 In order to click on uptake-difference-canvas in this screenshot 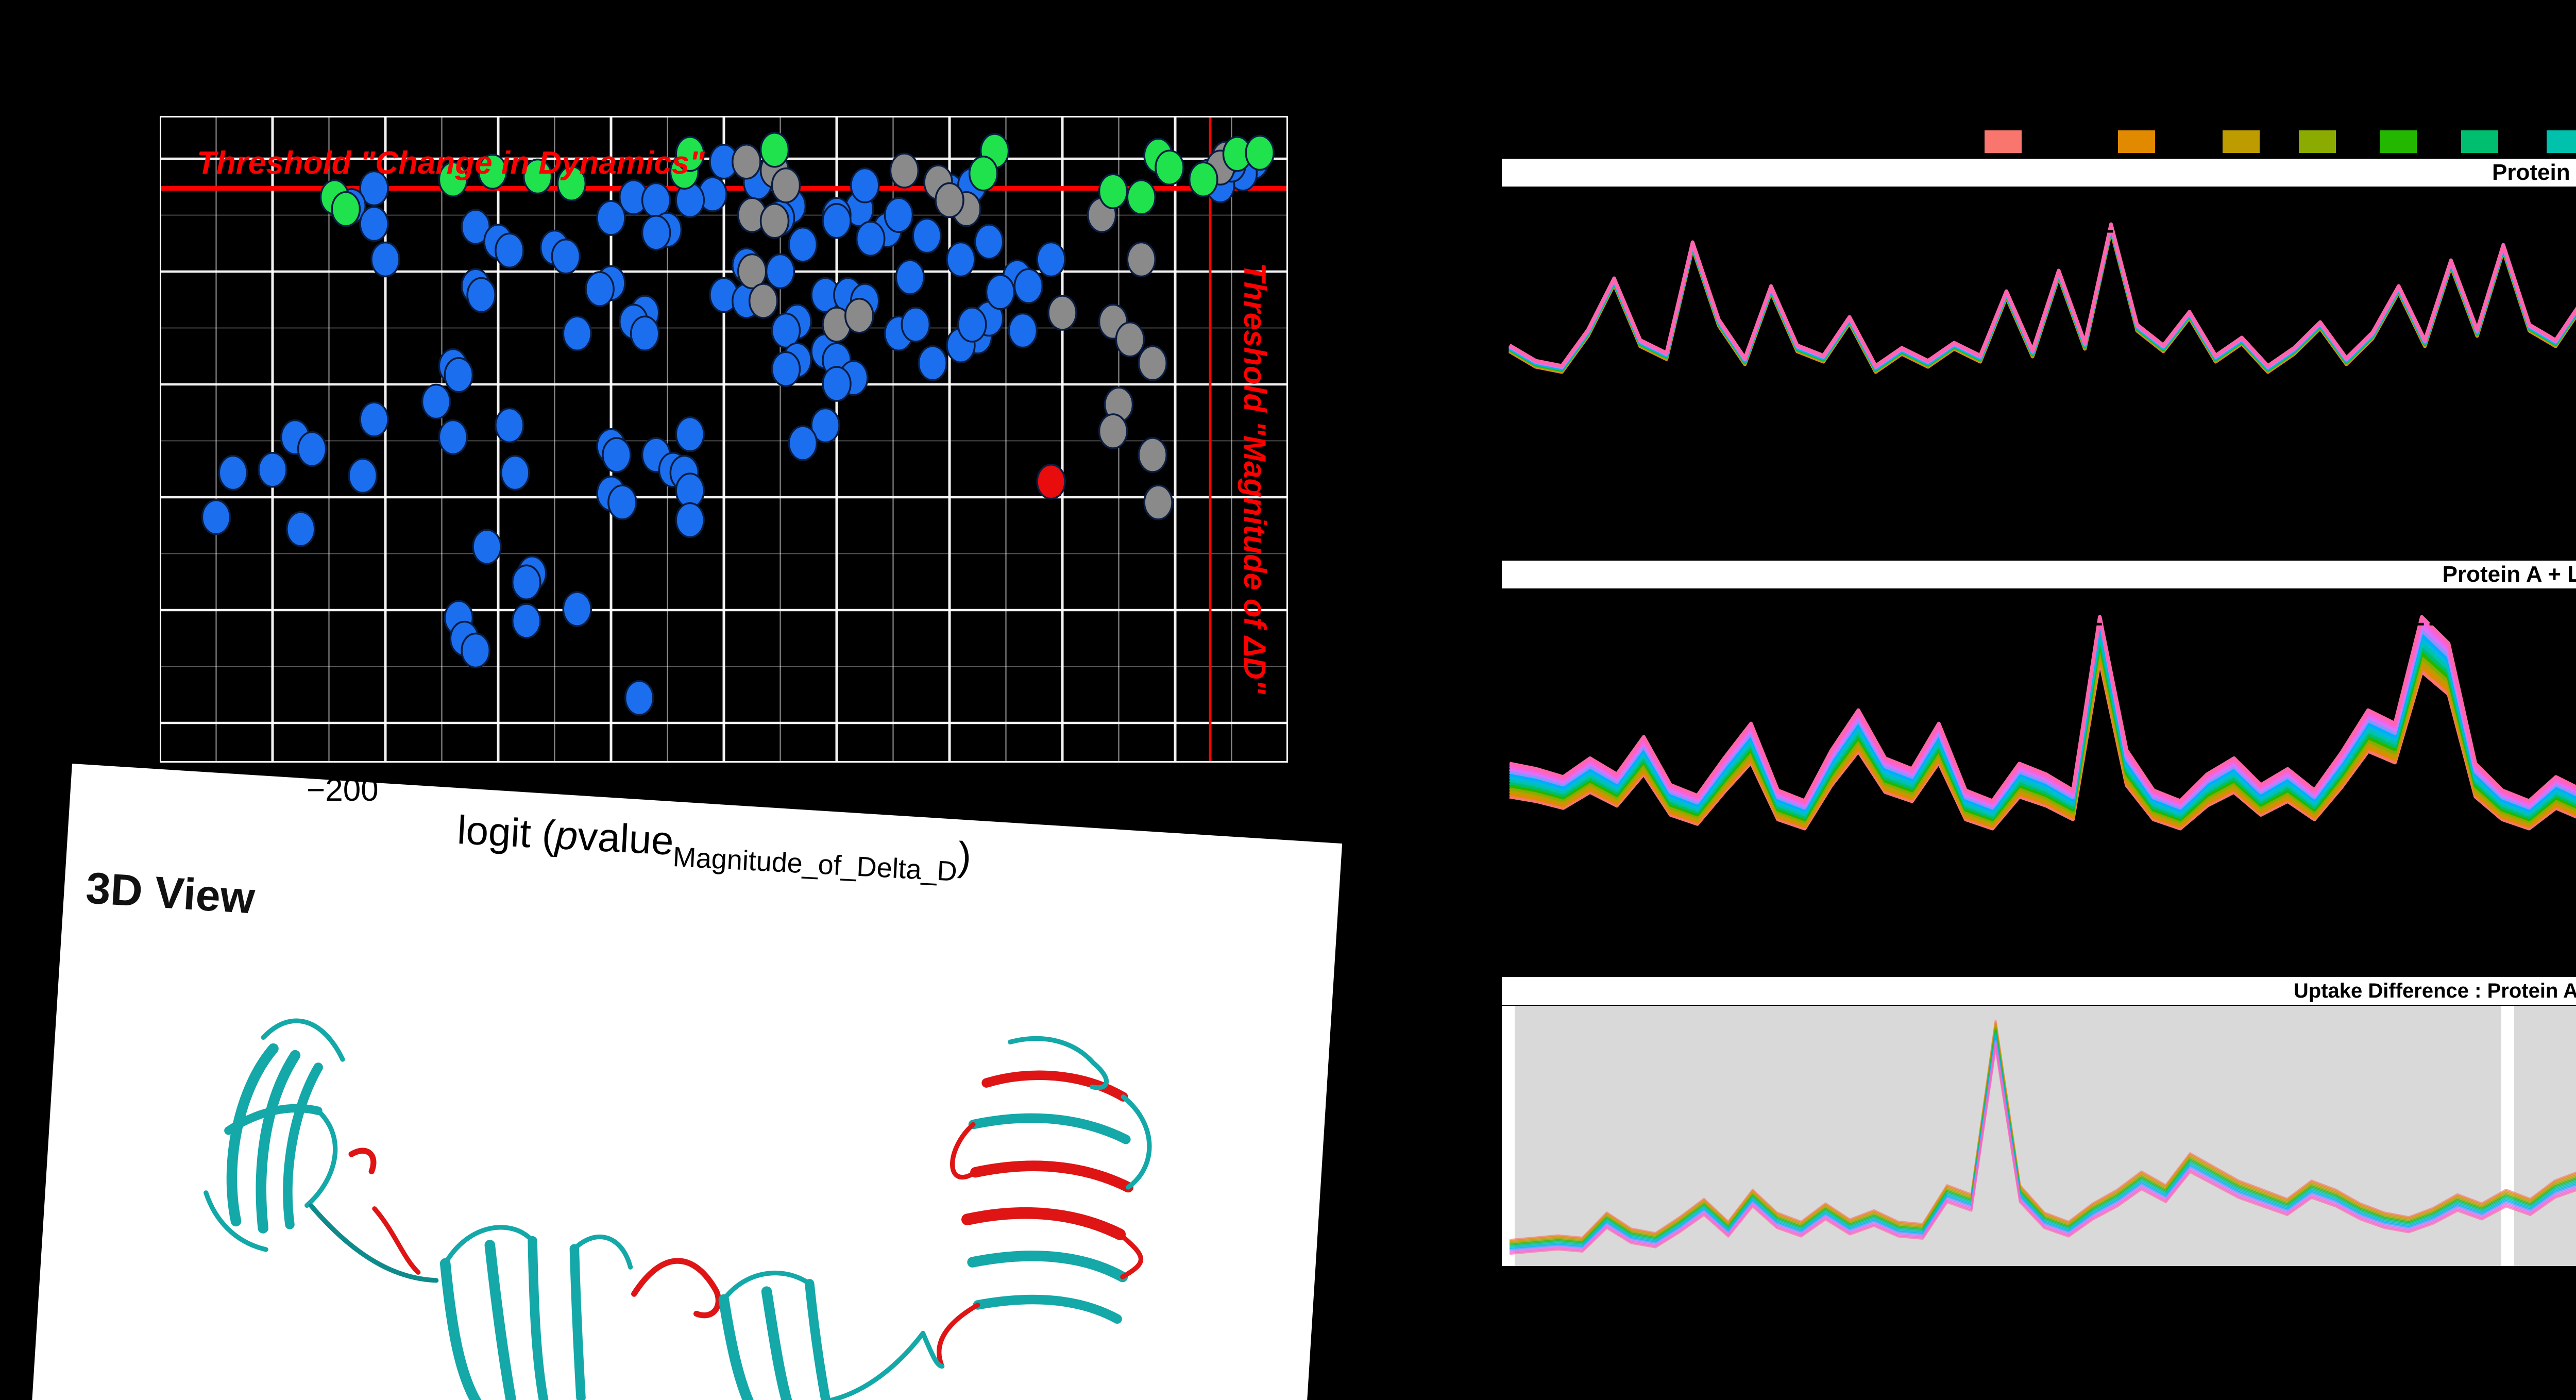, I will do `click(2039, 1136)`.